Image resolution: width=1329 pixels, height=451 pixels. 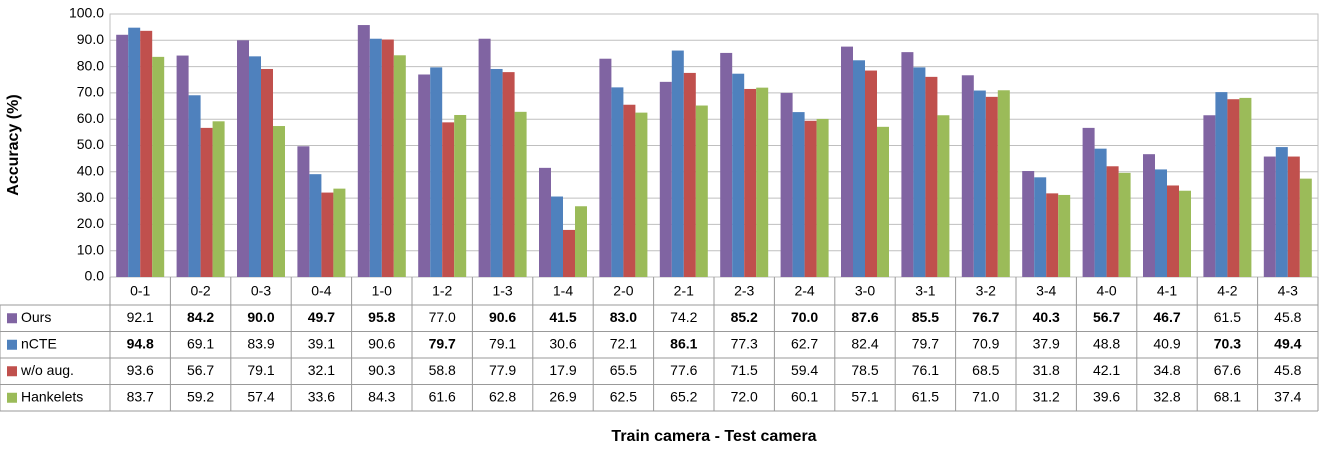 I want to click on table-cell: 70.9, so click(x=985, y=343).